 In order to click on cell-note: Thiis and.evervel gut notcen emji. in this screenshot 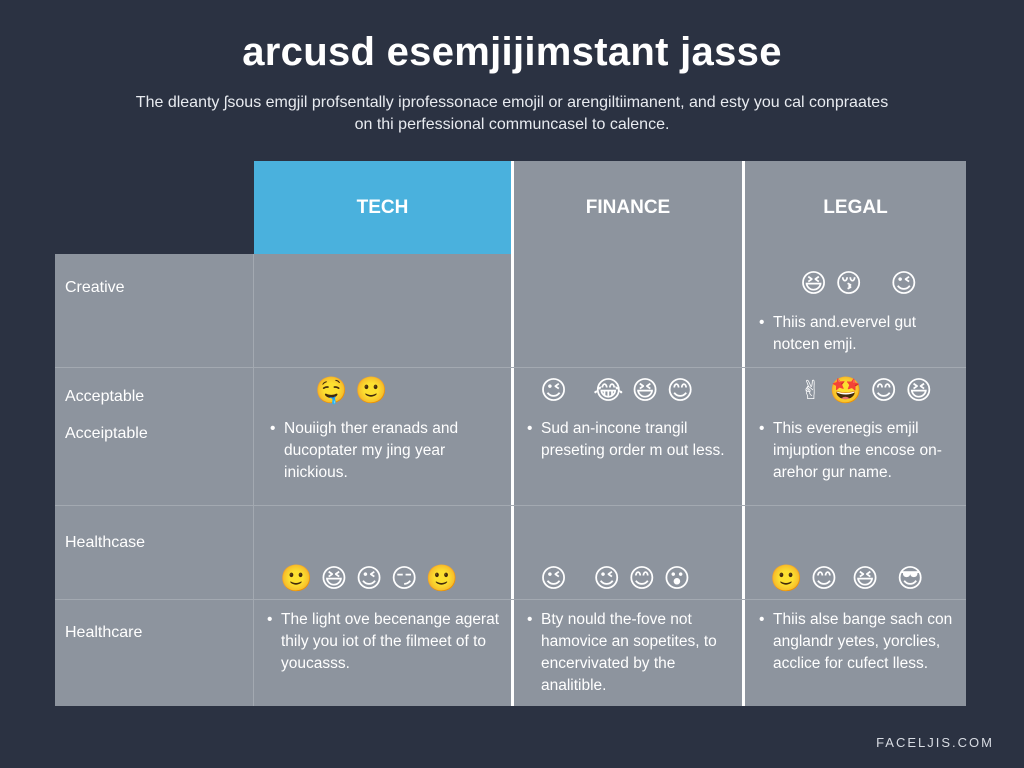, I will do `click(857, 334)`.